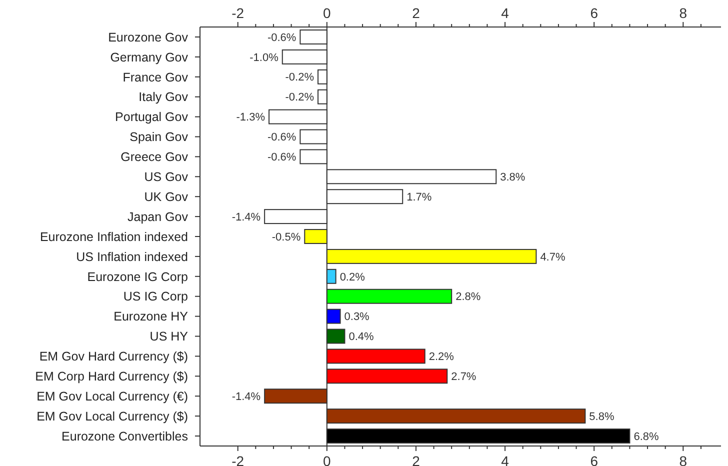  What do you see at coordinates (114, 237) in the screenshot?
I see `y-tick-label: Eurozone Inflation indexed` at bounding box center [114, 237].